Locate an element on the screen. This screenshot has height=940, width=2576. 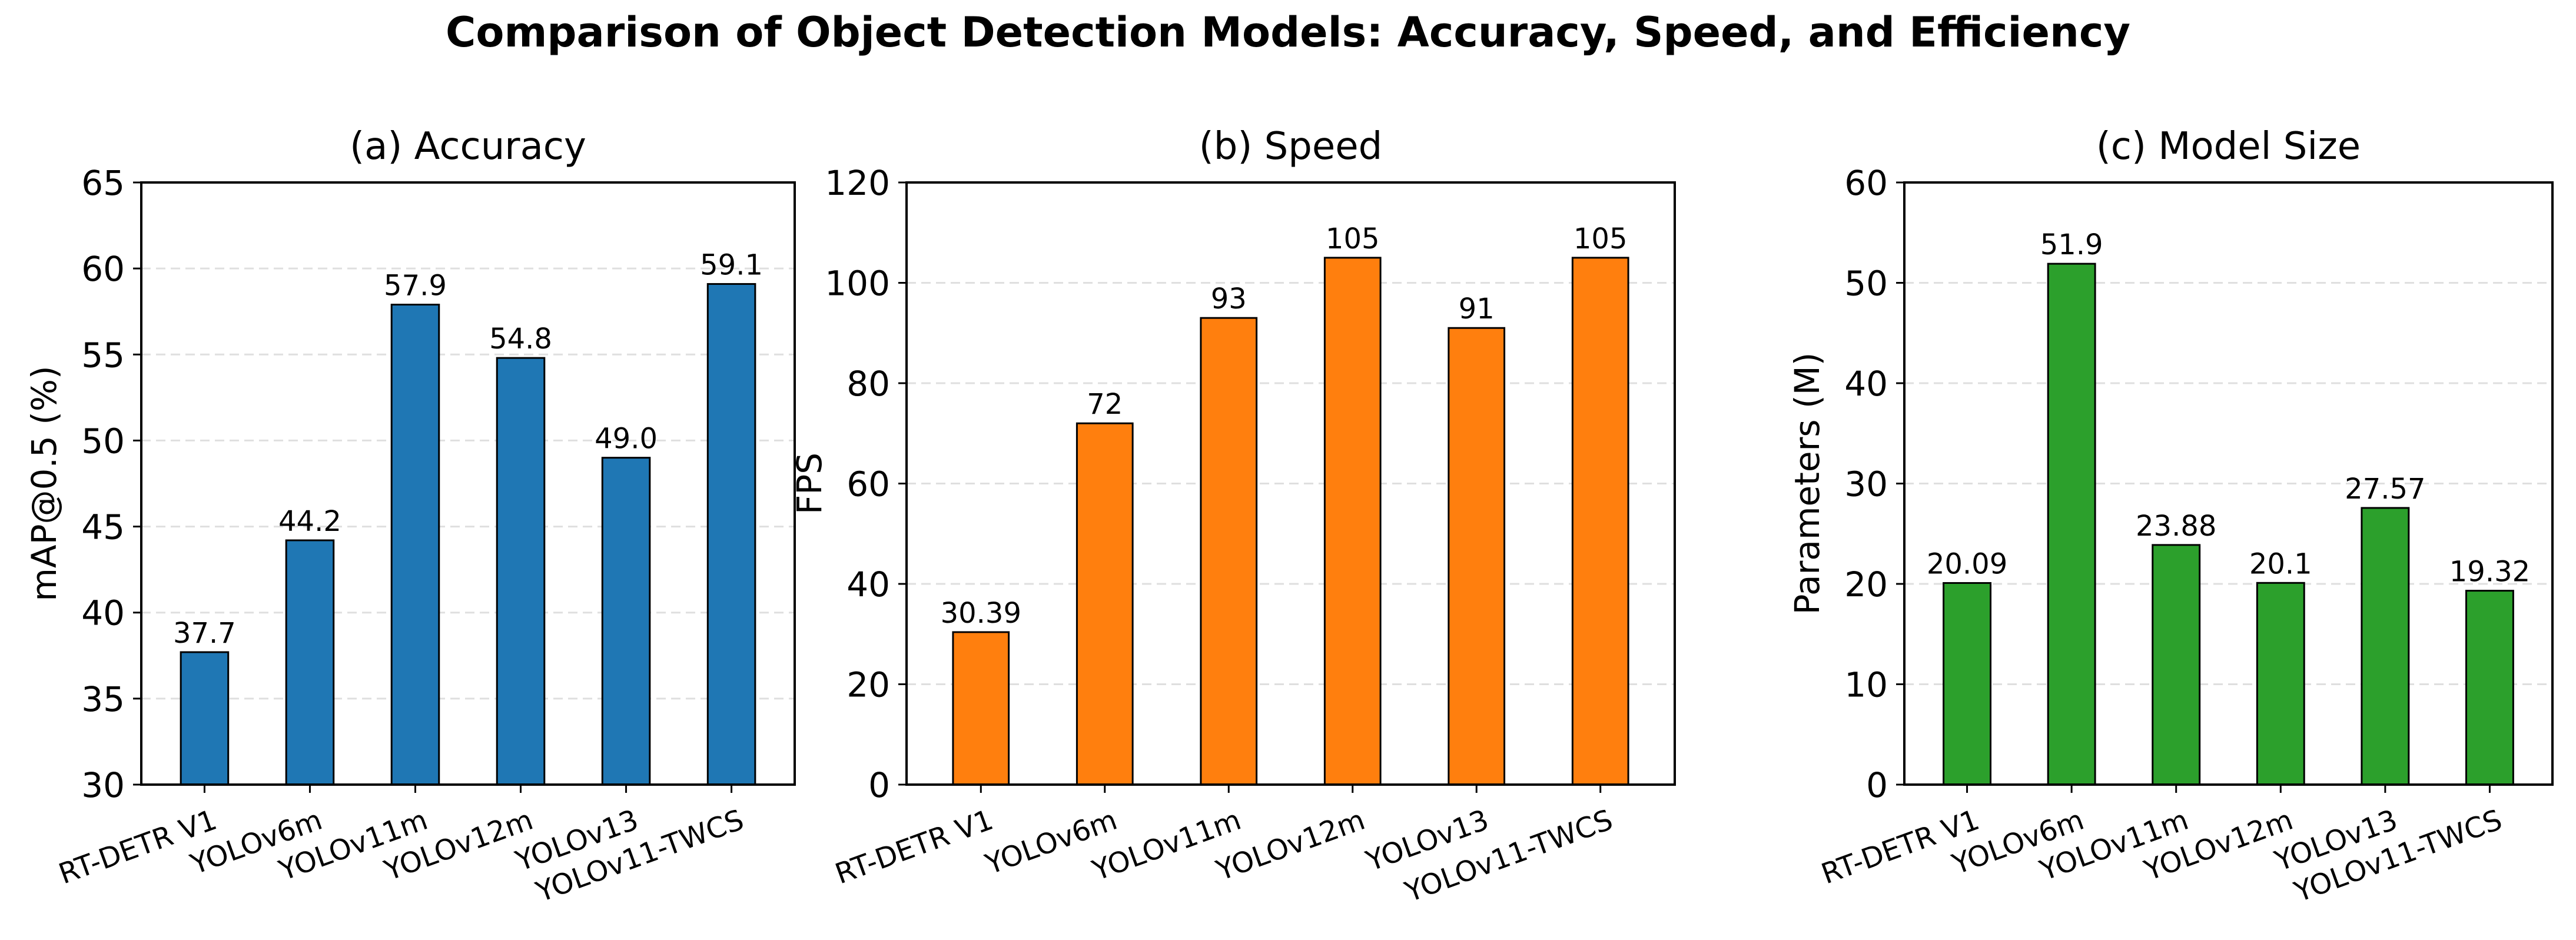
model-size-bar-yolov11-twcs is located at coordinates (2489, 688).